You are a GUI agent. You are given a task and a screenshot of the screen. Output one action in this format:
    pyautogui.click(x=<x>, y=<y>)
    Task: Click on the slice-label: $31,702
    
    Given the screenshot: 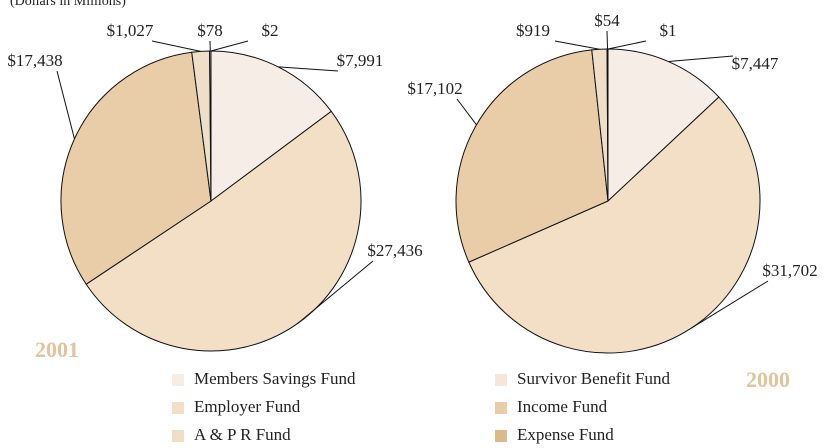 What is the action you would take?
    pyautogui.click(x=789, y=270)
    